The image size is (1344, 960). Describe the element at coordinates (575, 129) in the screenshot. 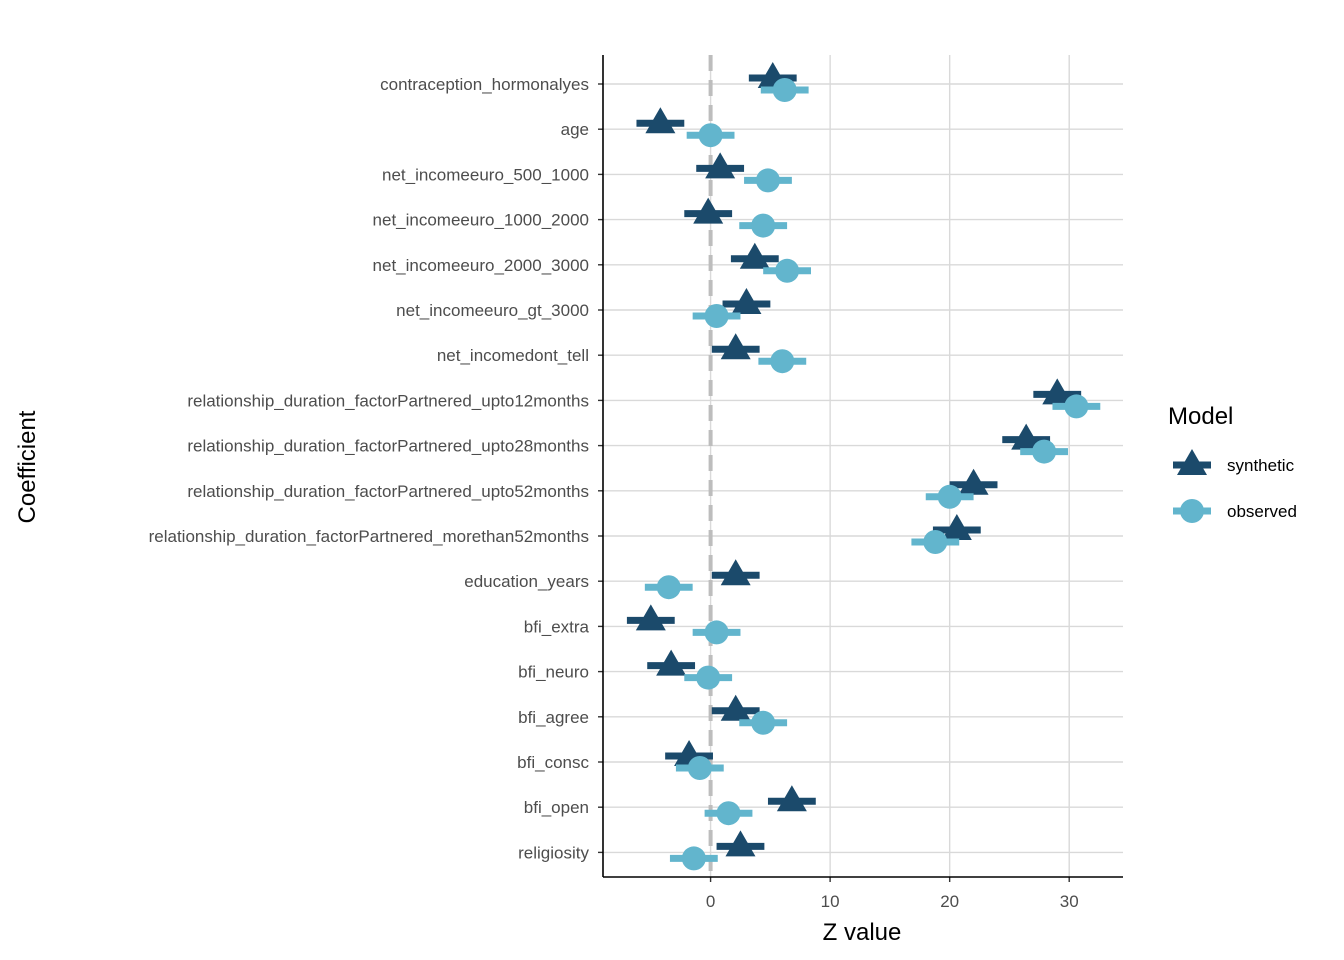

I see `y-tick-label: age` at that location.